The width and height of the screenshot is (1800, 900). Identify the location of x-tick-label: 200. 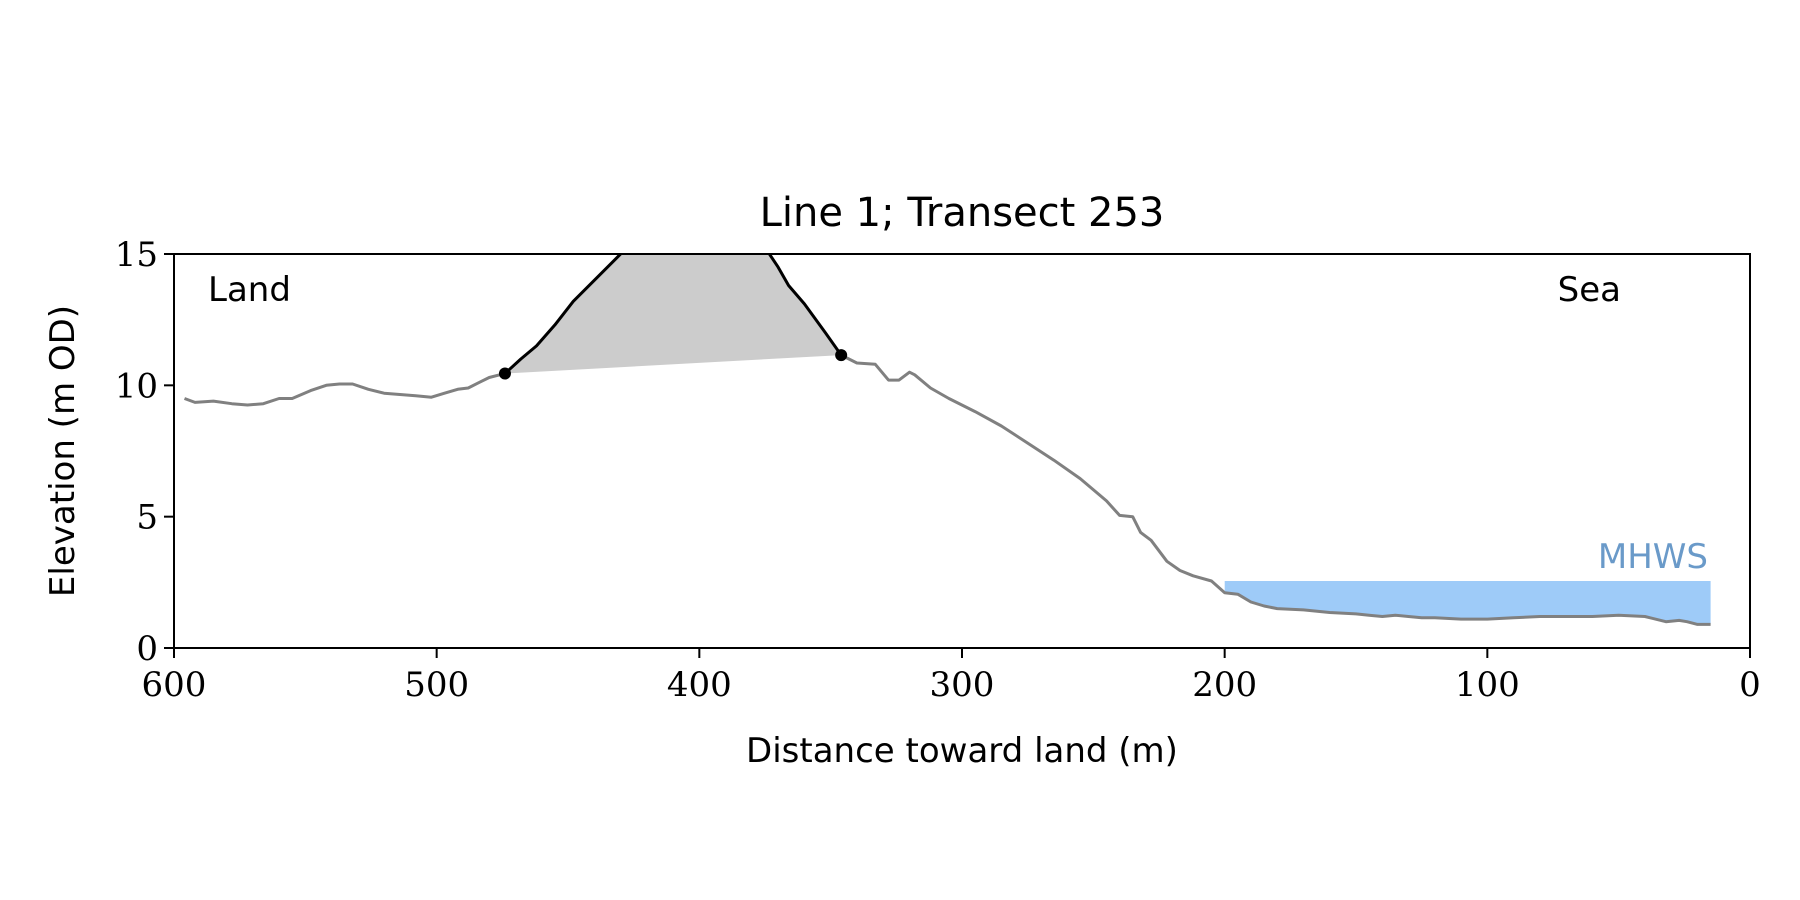
(1224, 685).